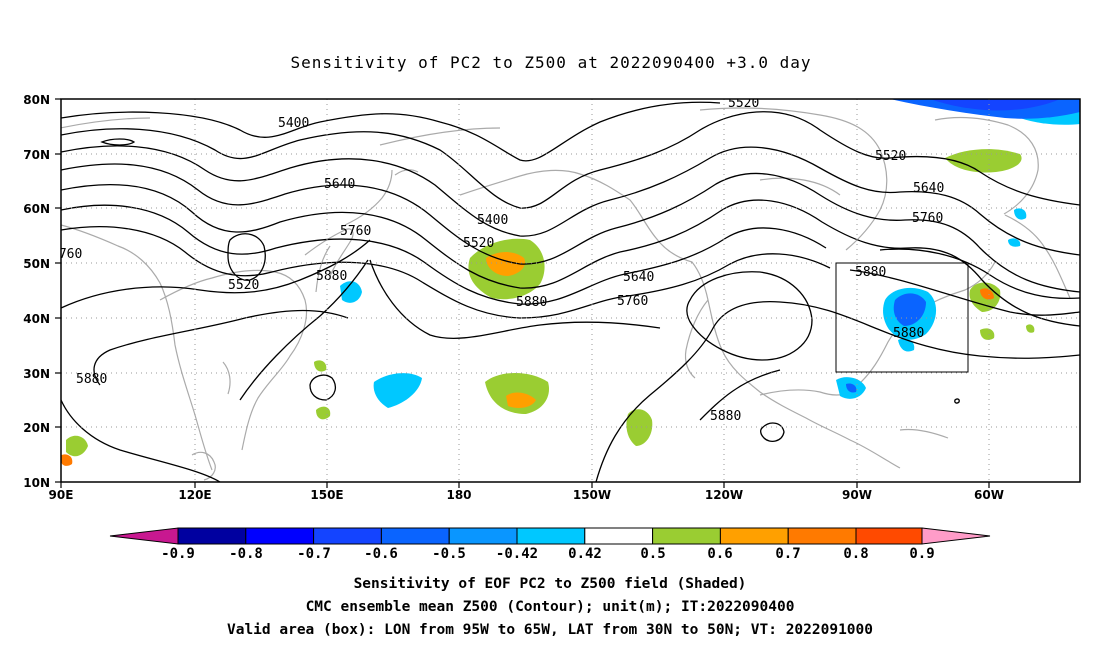 This screenshot has width=1100, height=650. I want to click on lon-label: 120W, so click(724, 495).